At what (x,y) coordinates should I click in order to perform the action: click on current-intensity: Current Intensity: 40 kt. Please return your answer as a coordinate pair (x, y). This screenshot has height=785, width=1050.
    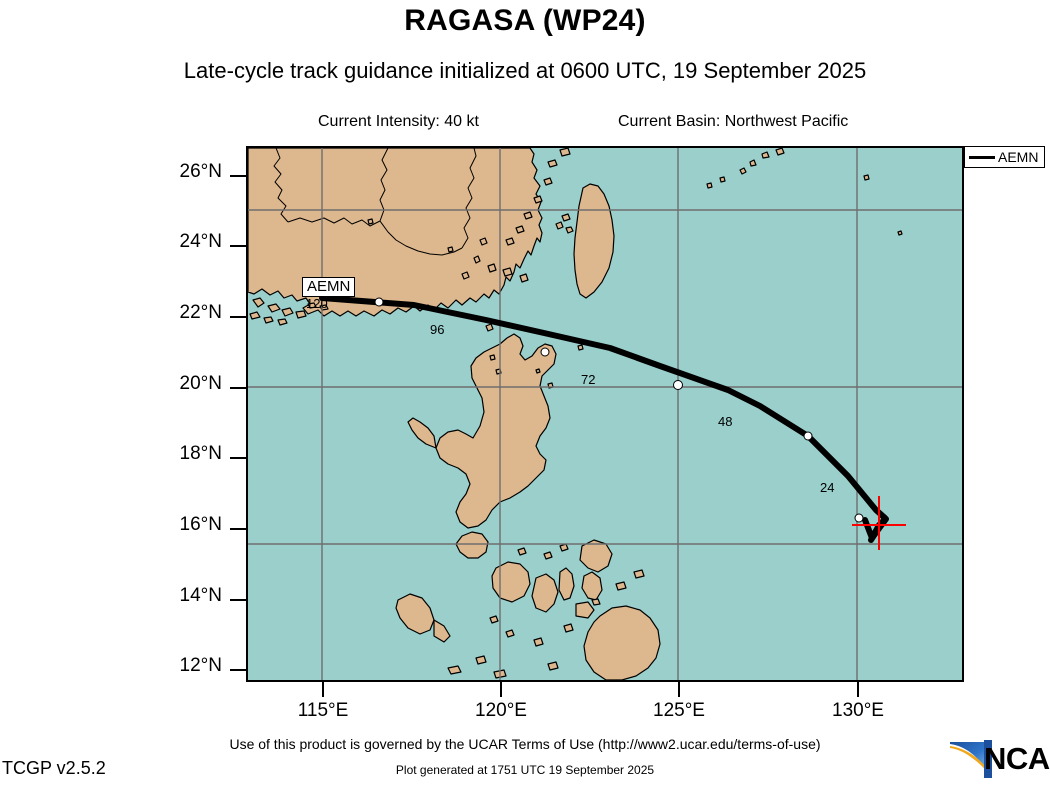
    Looking at the image, I should click on (398, 121).